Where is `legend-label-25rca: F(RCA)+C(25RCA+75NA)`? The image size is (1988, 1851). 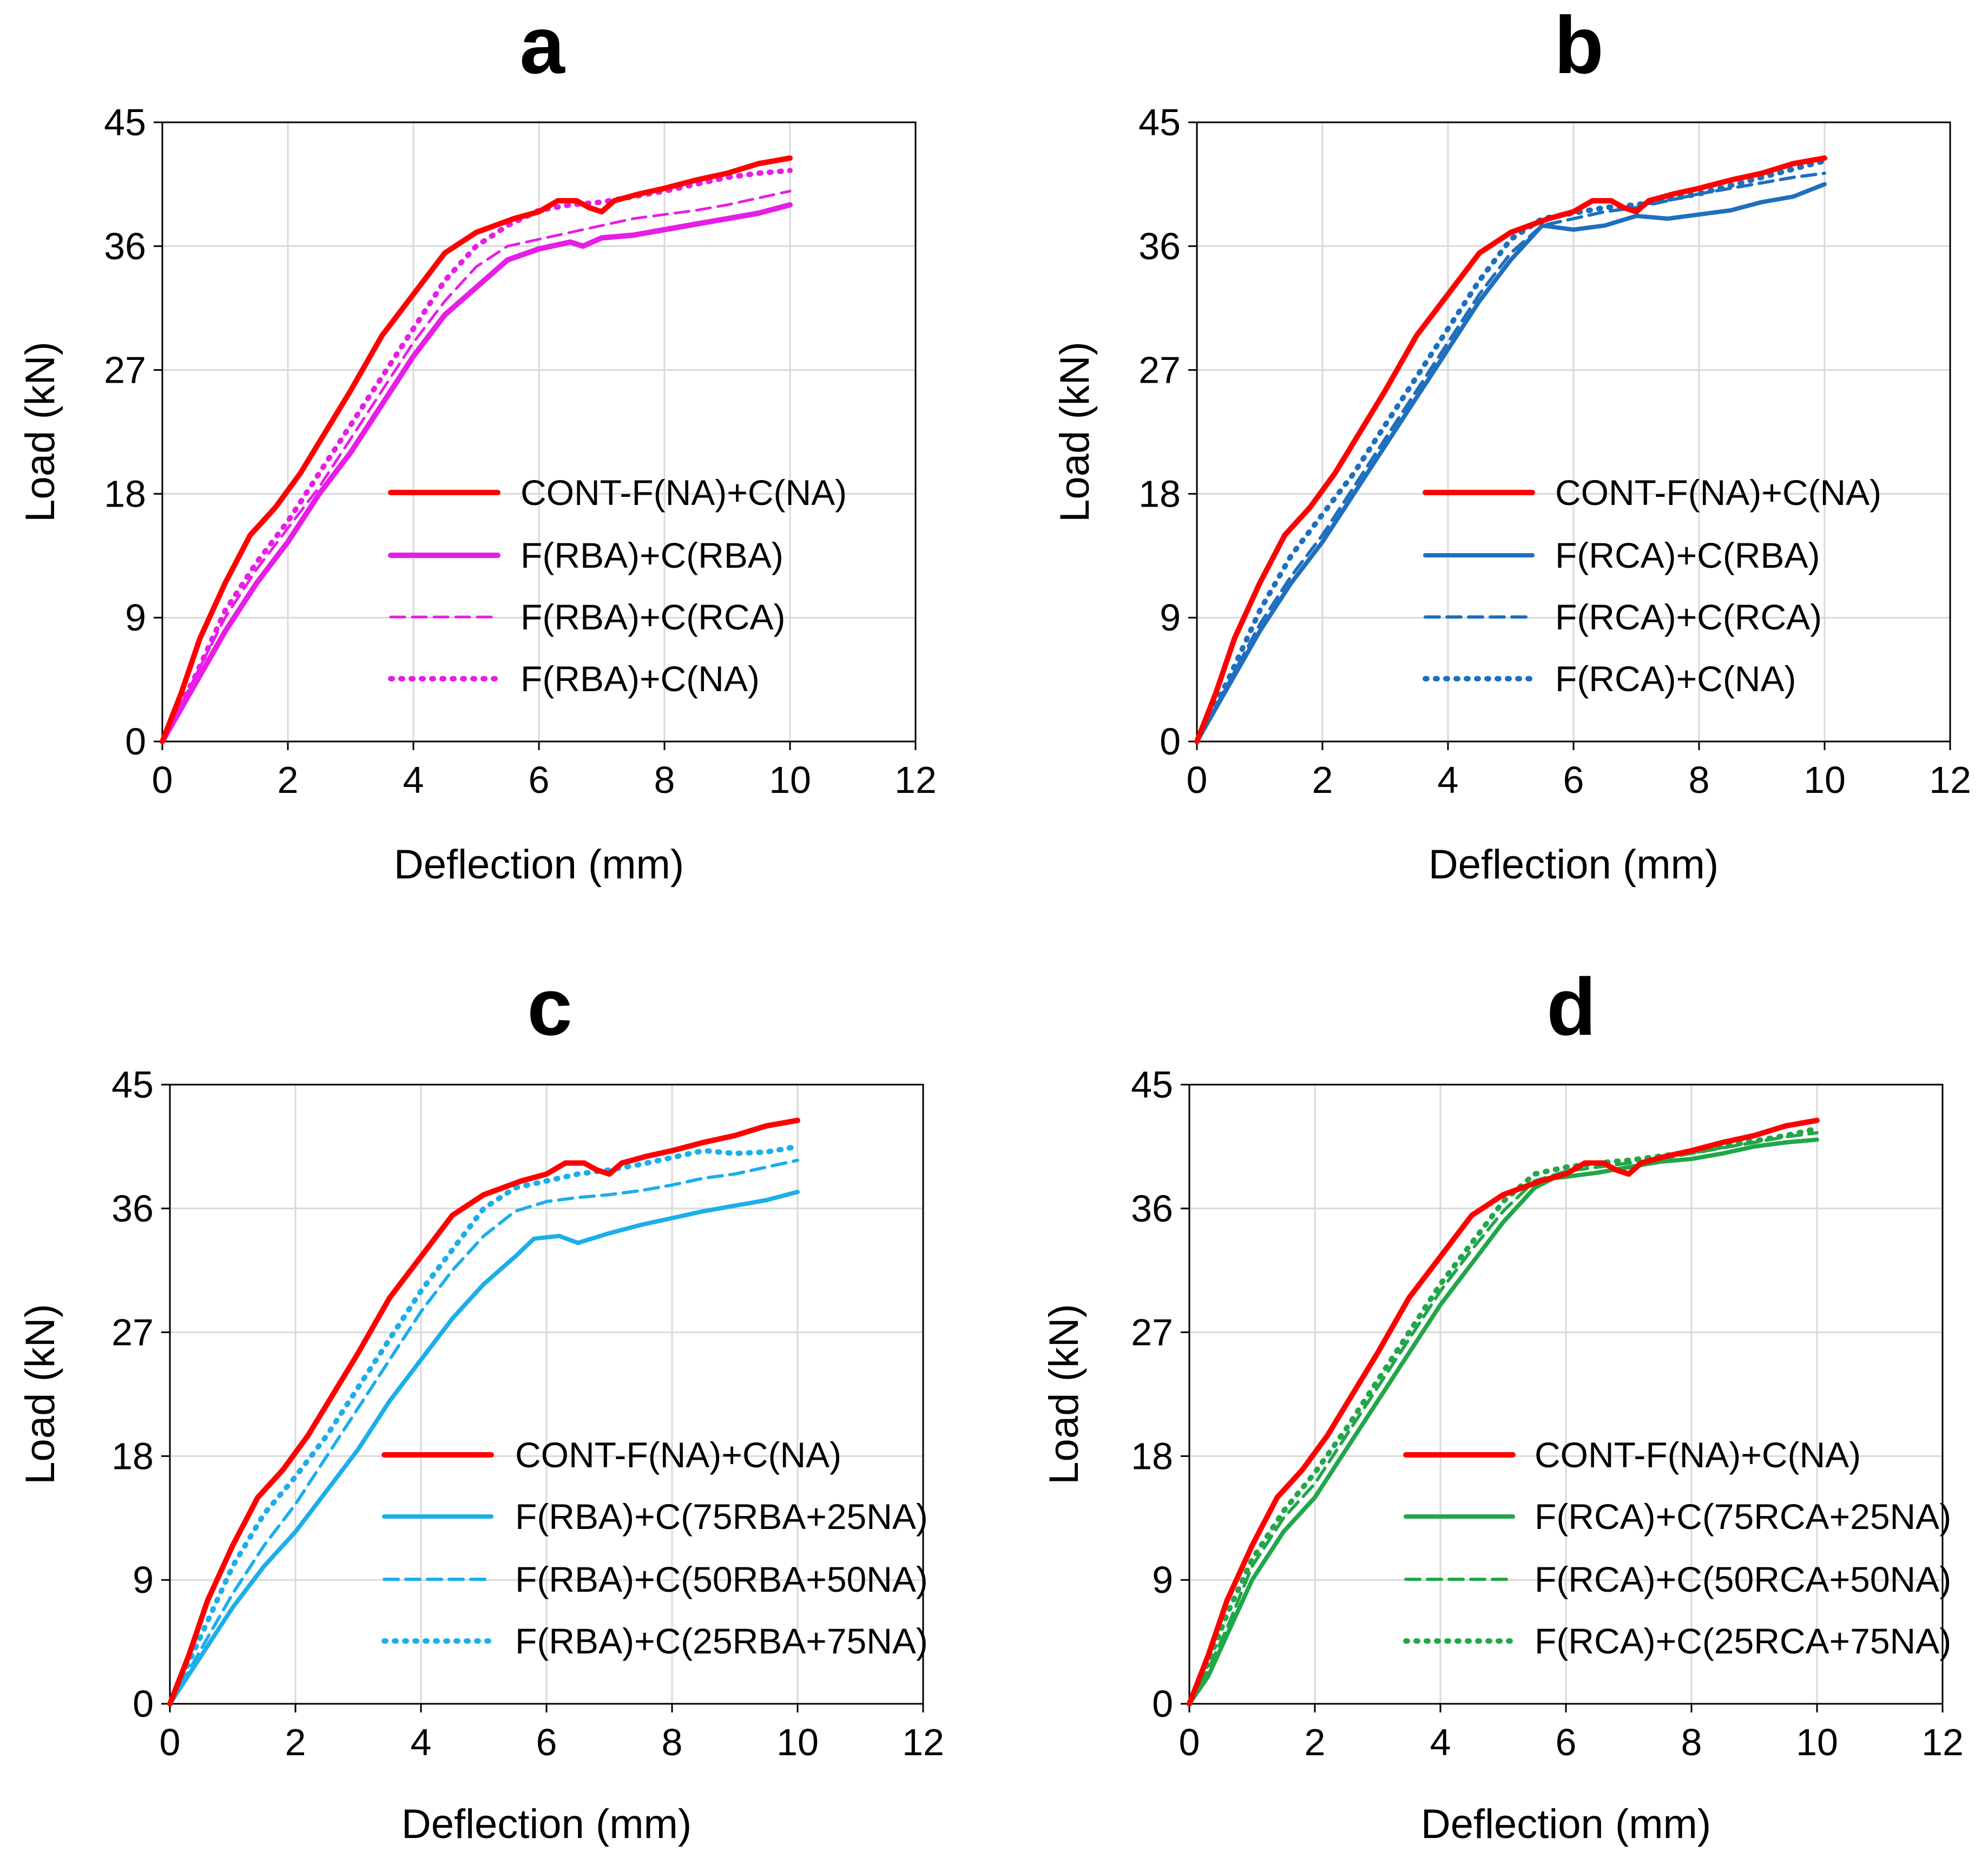 legend-label-25rca: F(RCA)+C(25RCA+75NA) is located at coordinates (1743, 1641).